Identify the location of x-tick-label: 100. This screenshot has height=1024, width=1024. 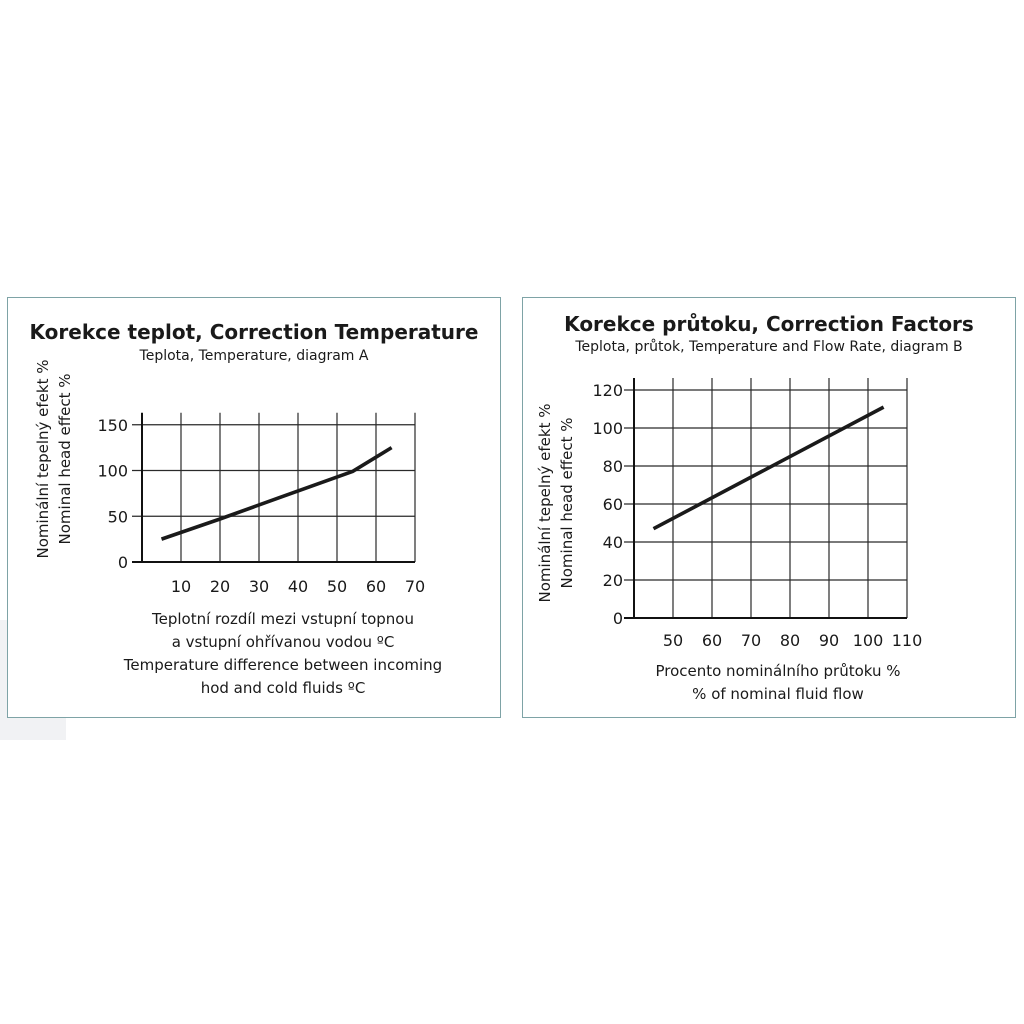
(868, 640).